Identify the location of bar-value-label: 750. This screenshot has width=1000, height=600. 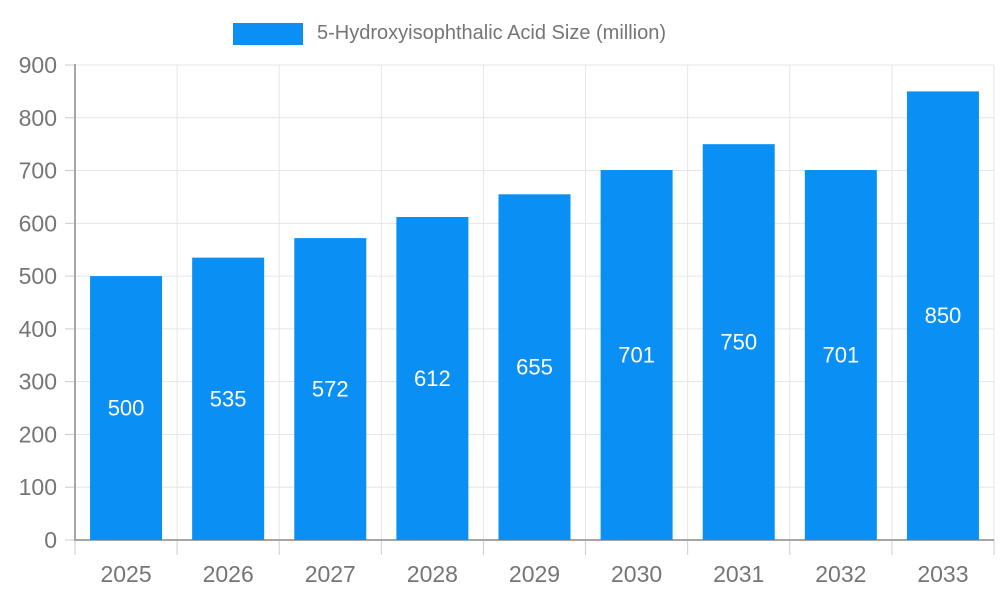
(738, 342).